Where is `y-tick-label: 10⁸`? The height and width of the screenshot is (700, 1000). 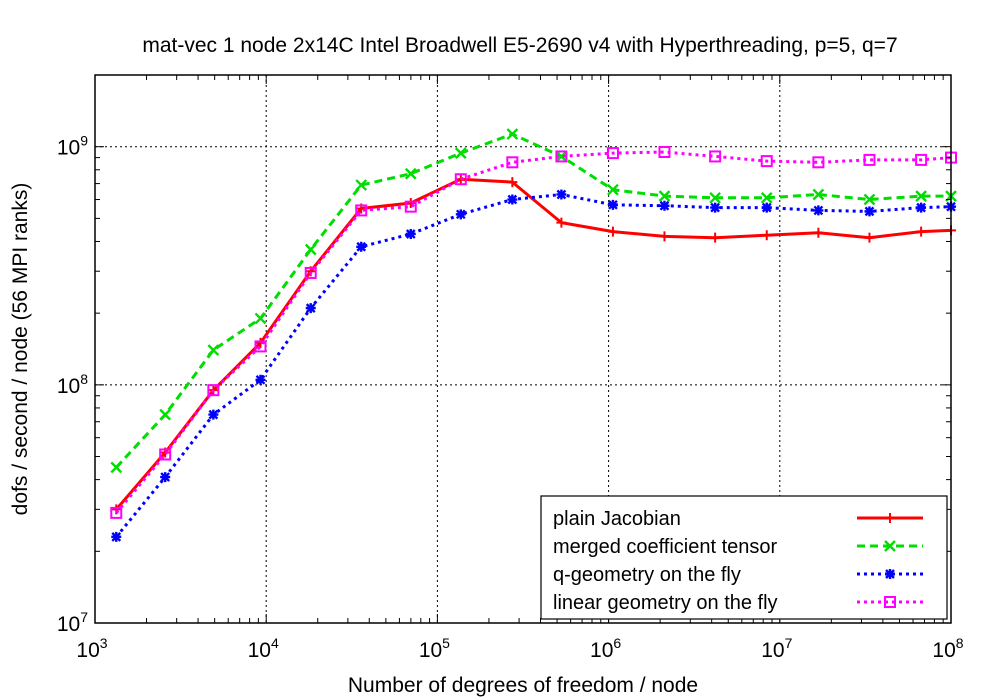
y-tick-label: 10⁸ is located at coordinates (72, 384).